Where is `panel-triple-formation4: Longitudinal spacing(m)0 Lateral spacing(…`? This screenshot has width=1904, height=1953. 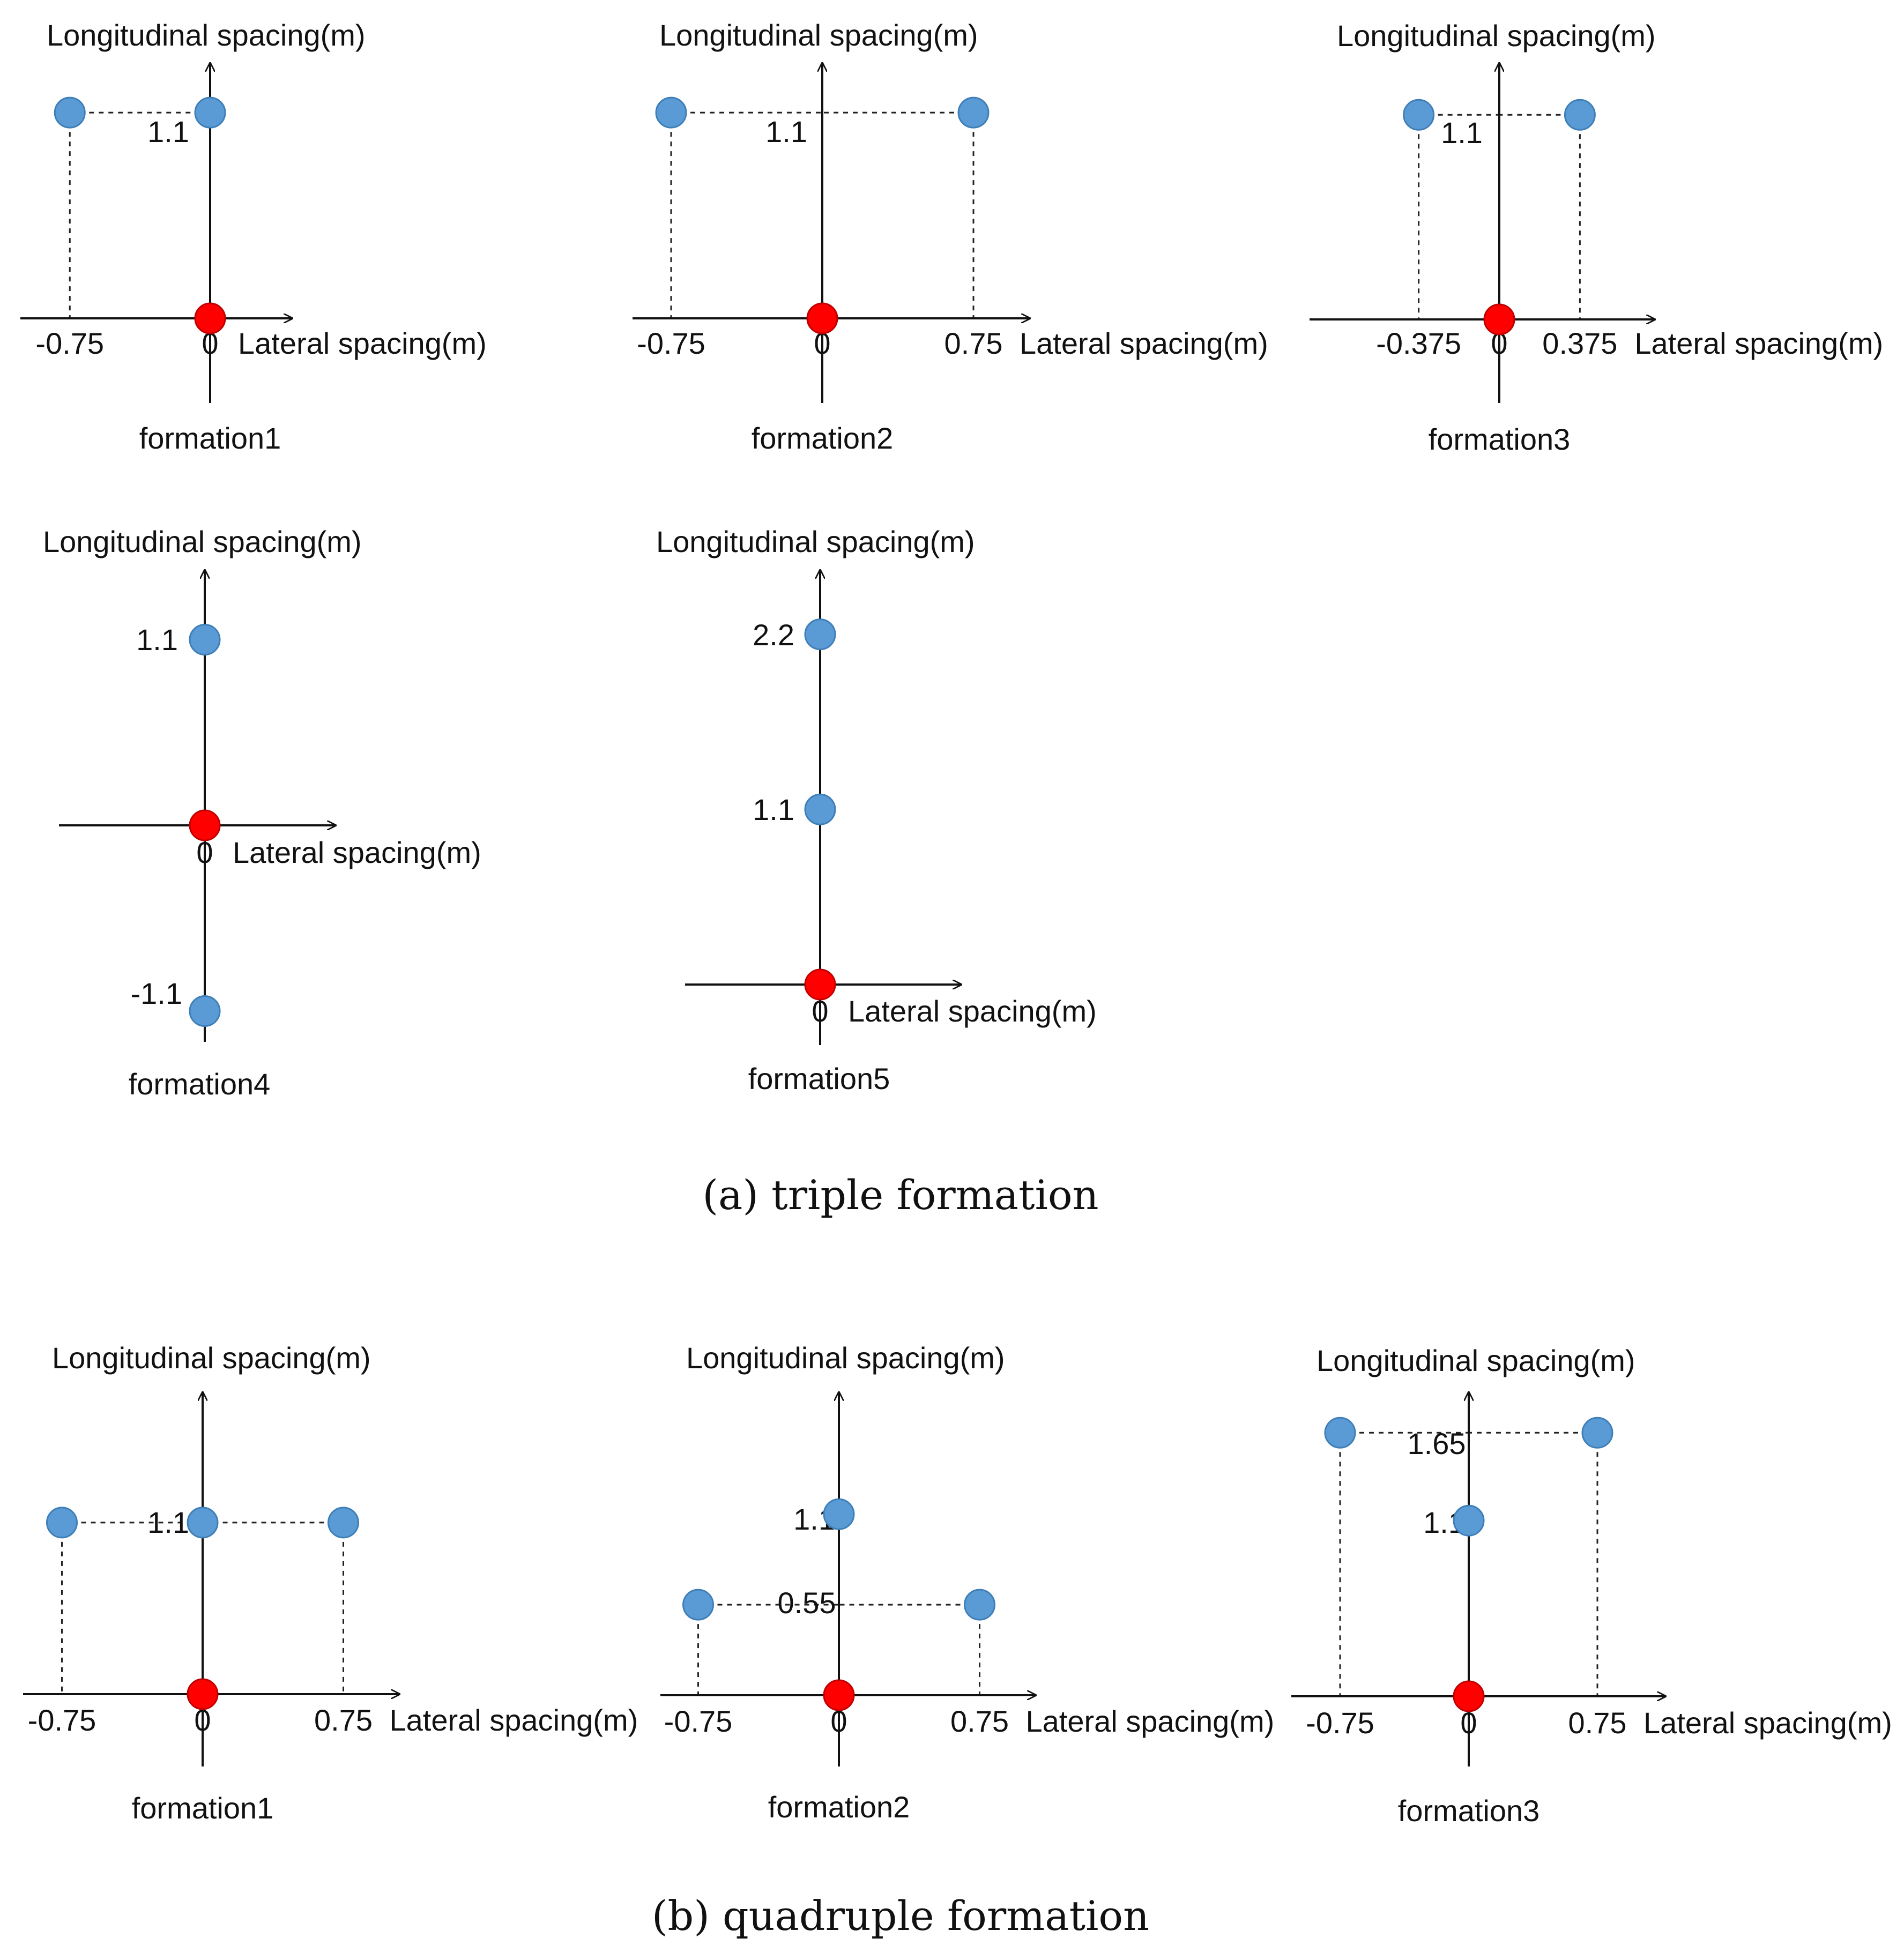
panel-triple-formation4: Longitudinal spacing(m)0 Lateral spacing(… is located at coordinates (262, 813).